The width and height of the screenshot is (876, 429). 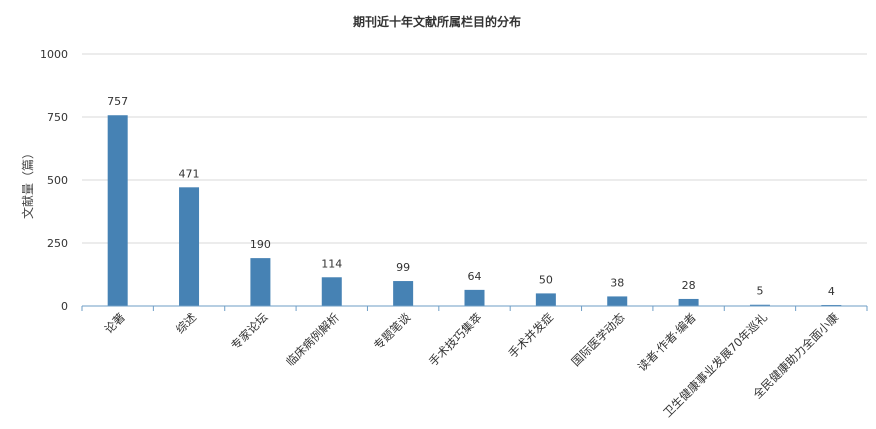 I want to click on x-axis, so click(x=474, y=308).